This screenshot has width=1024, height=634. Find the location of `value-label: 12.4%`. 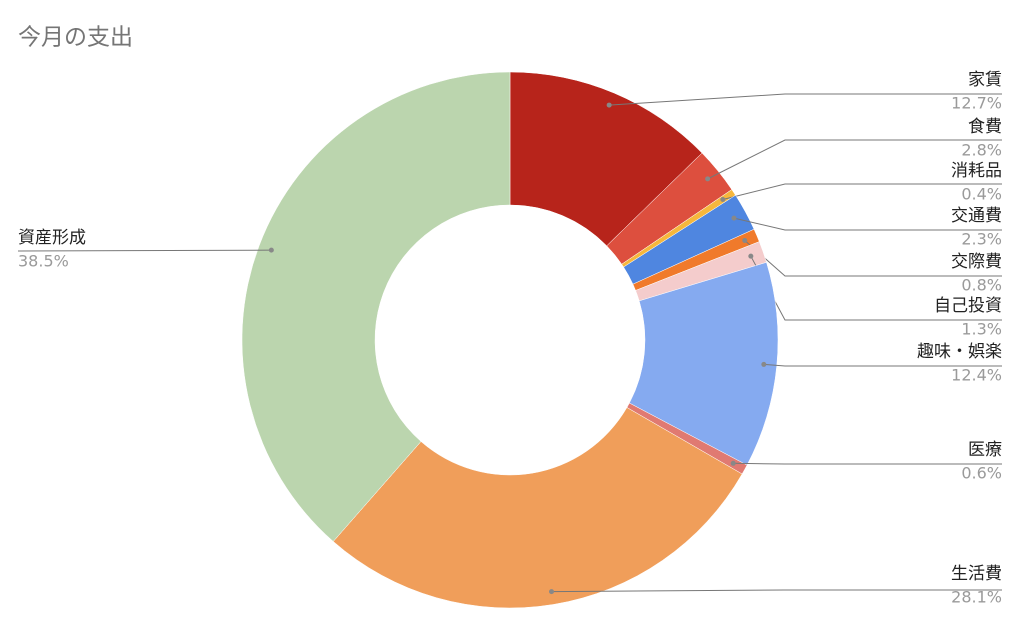

value-label: 12.4% is located at coordinates (976, 375).